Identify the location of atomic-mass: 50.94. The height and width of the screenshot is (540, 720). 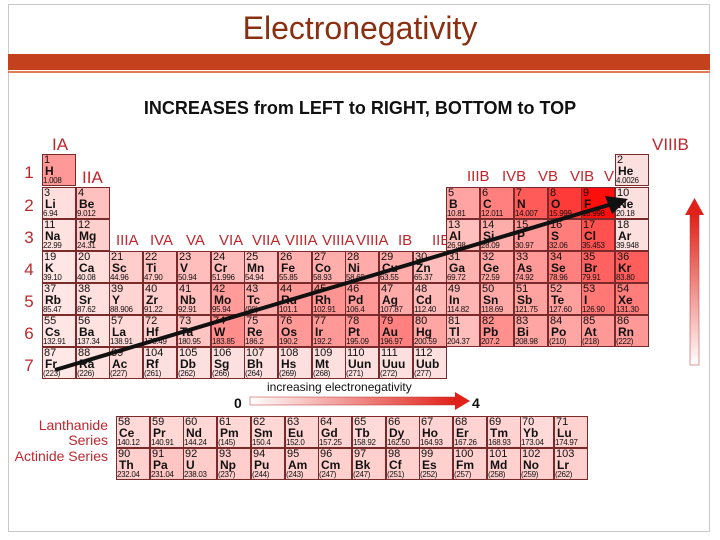
(187, 277).